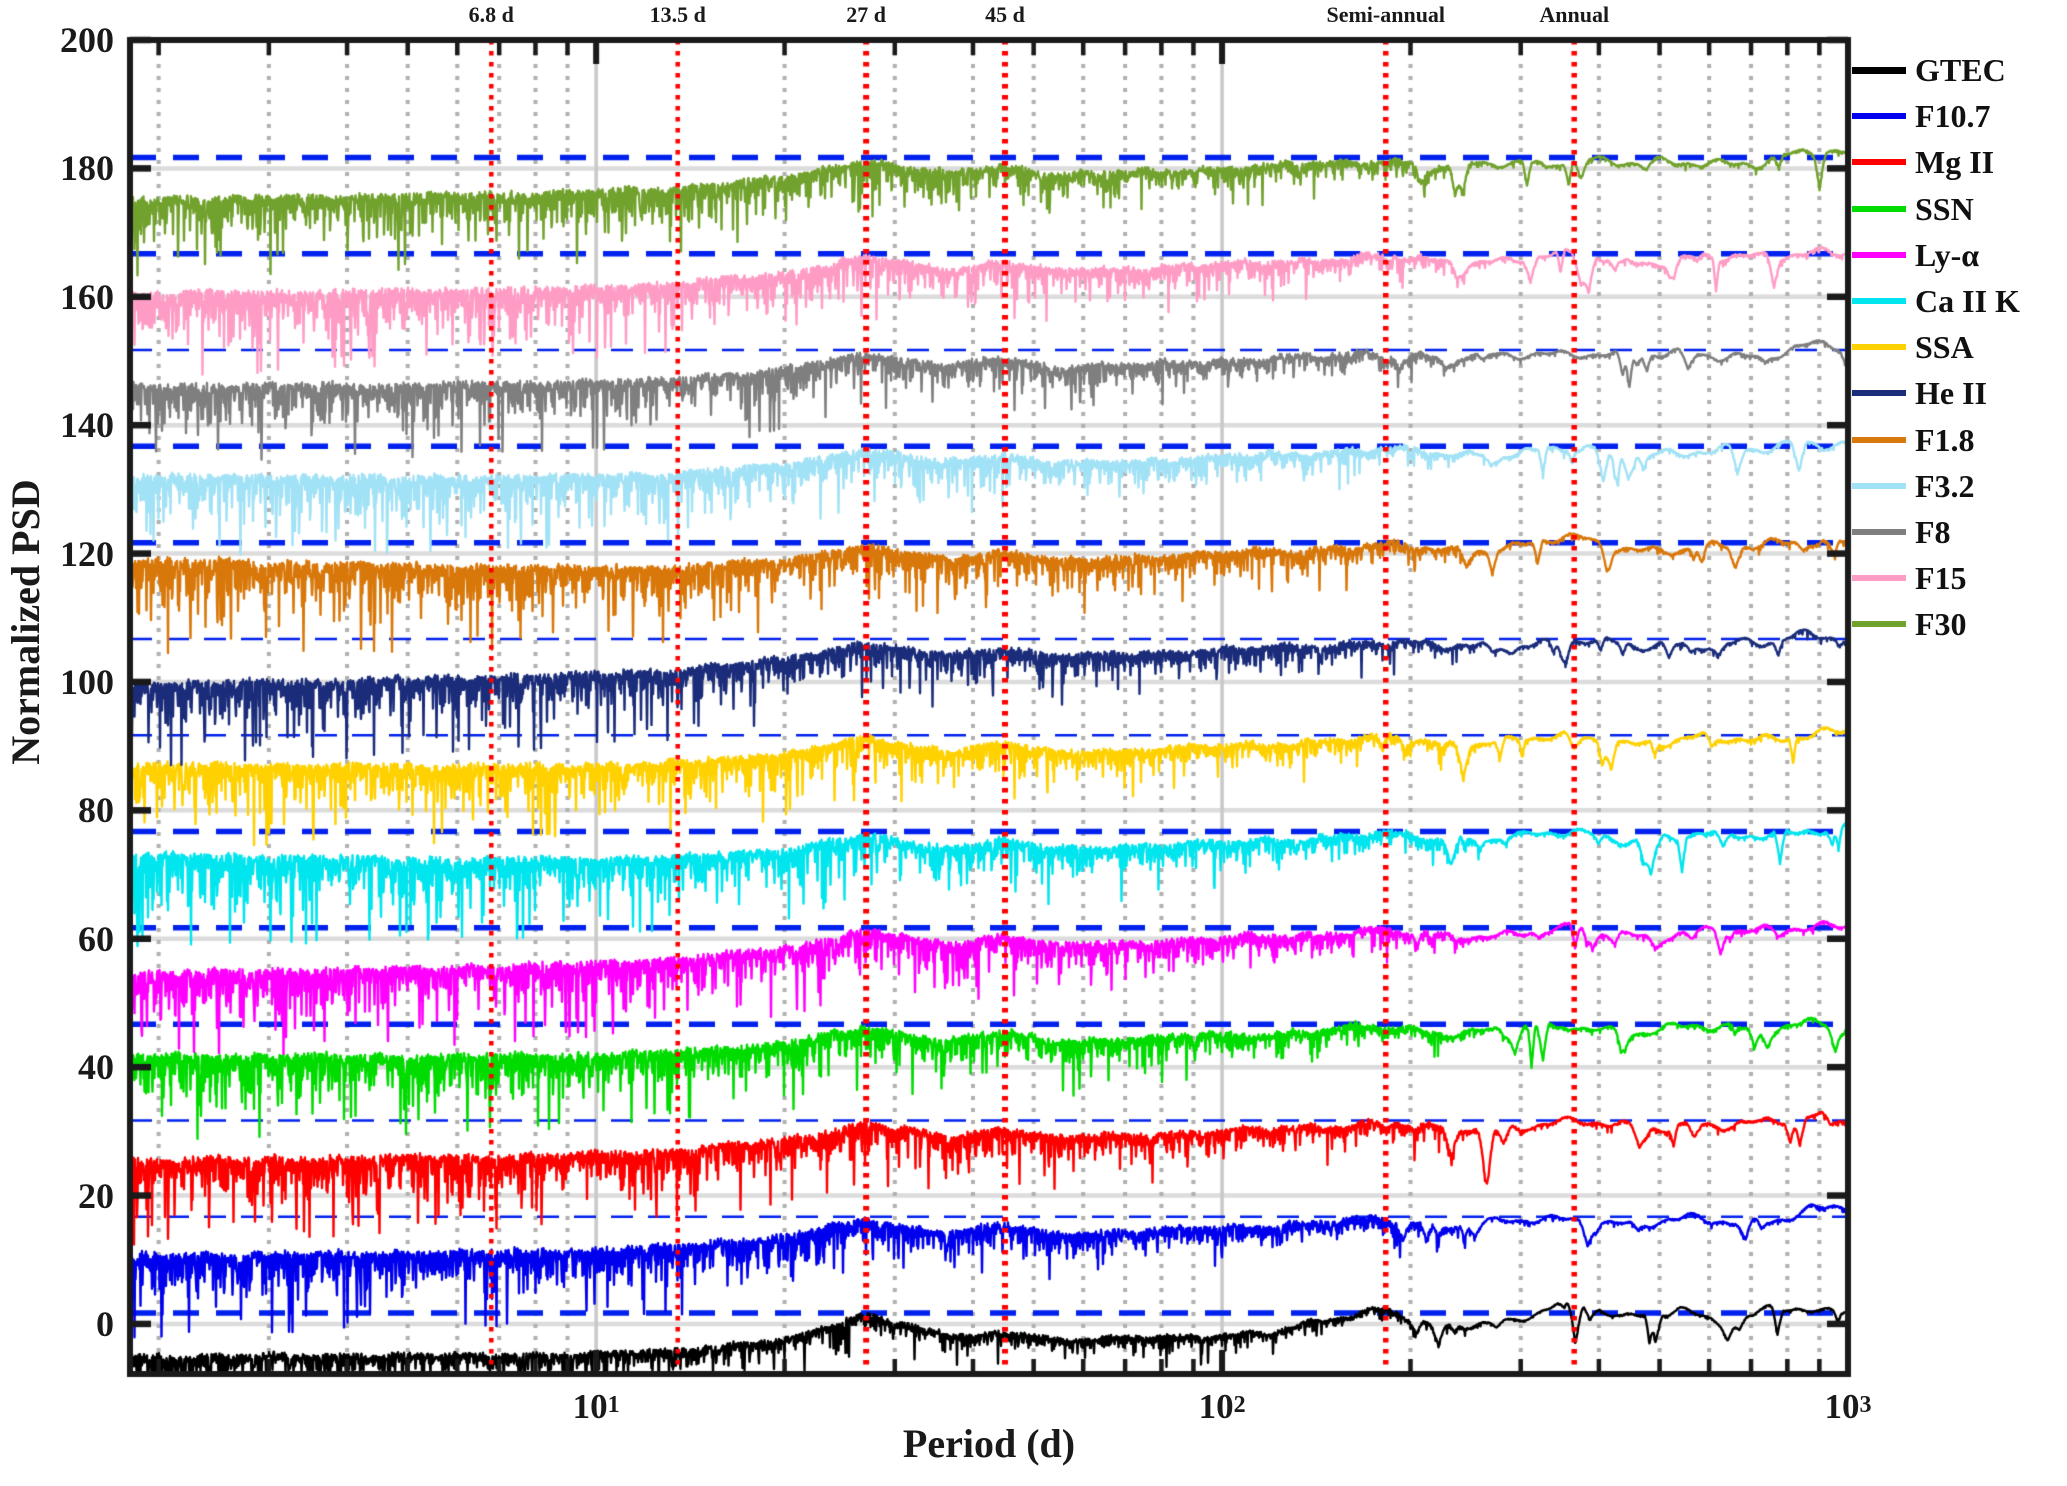 This screenshot has height=1486, width=2067. Describe the element at coordinates (96, 938) in the screenshot. I see `y-tick-label: 60` at that location.